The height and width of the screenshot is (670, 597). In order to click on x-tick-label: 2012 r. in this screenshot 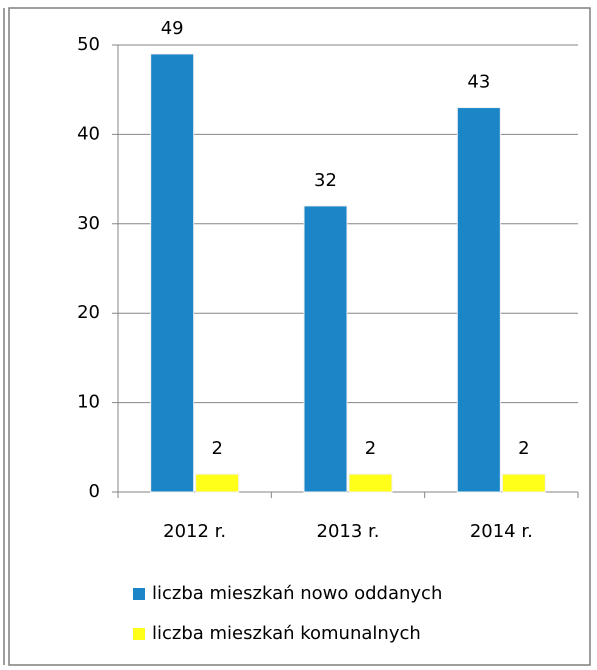, I will do `click(194, 531)`.